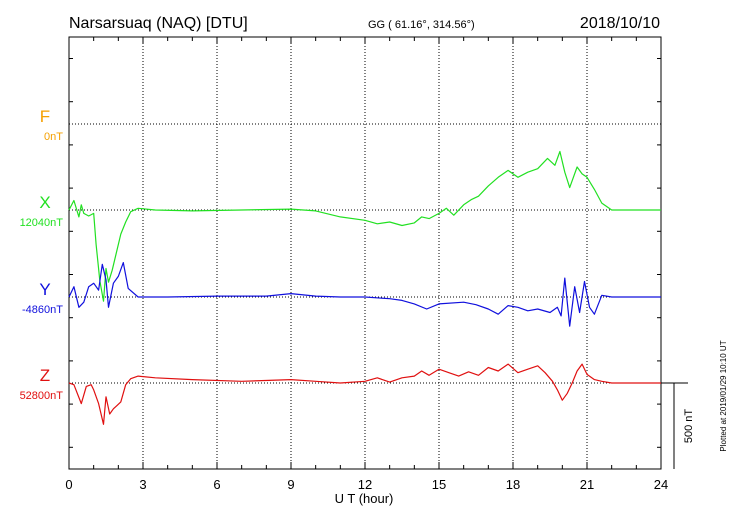  I want to click on series-baseline-Z: 52800nT, so click(42, 396).